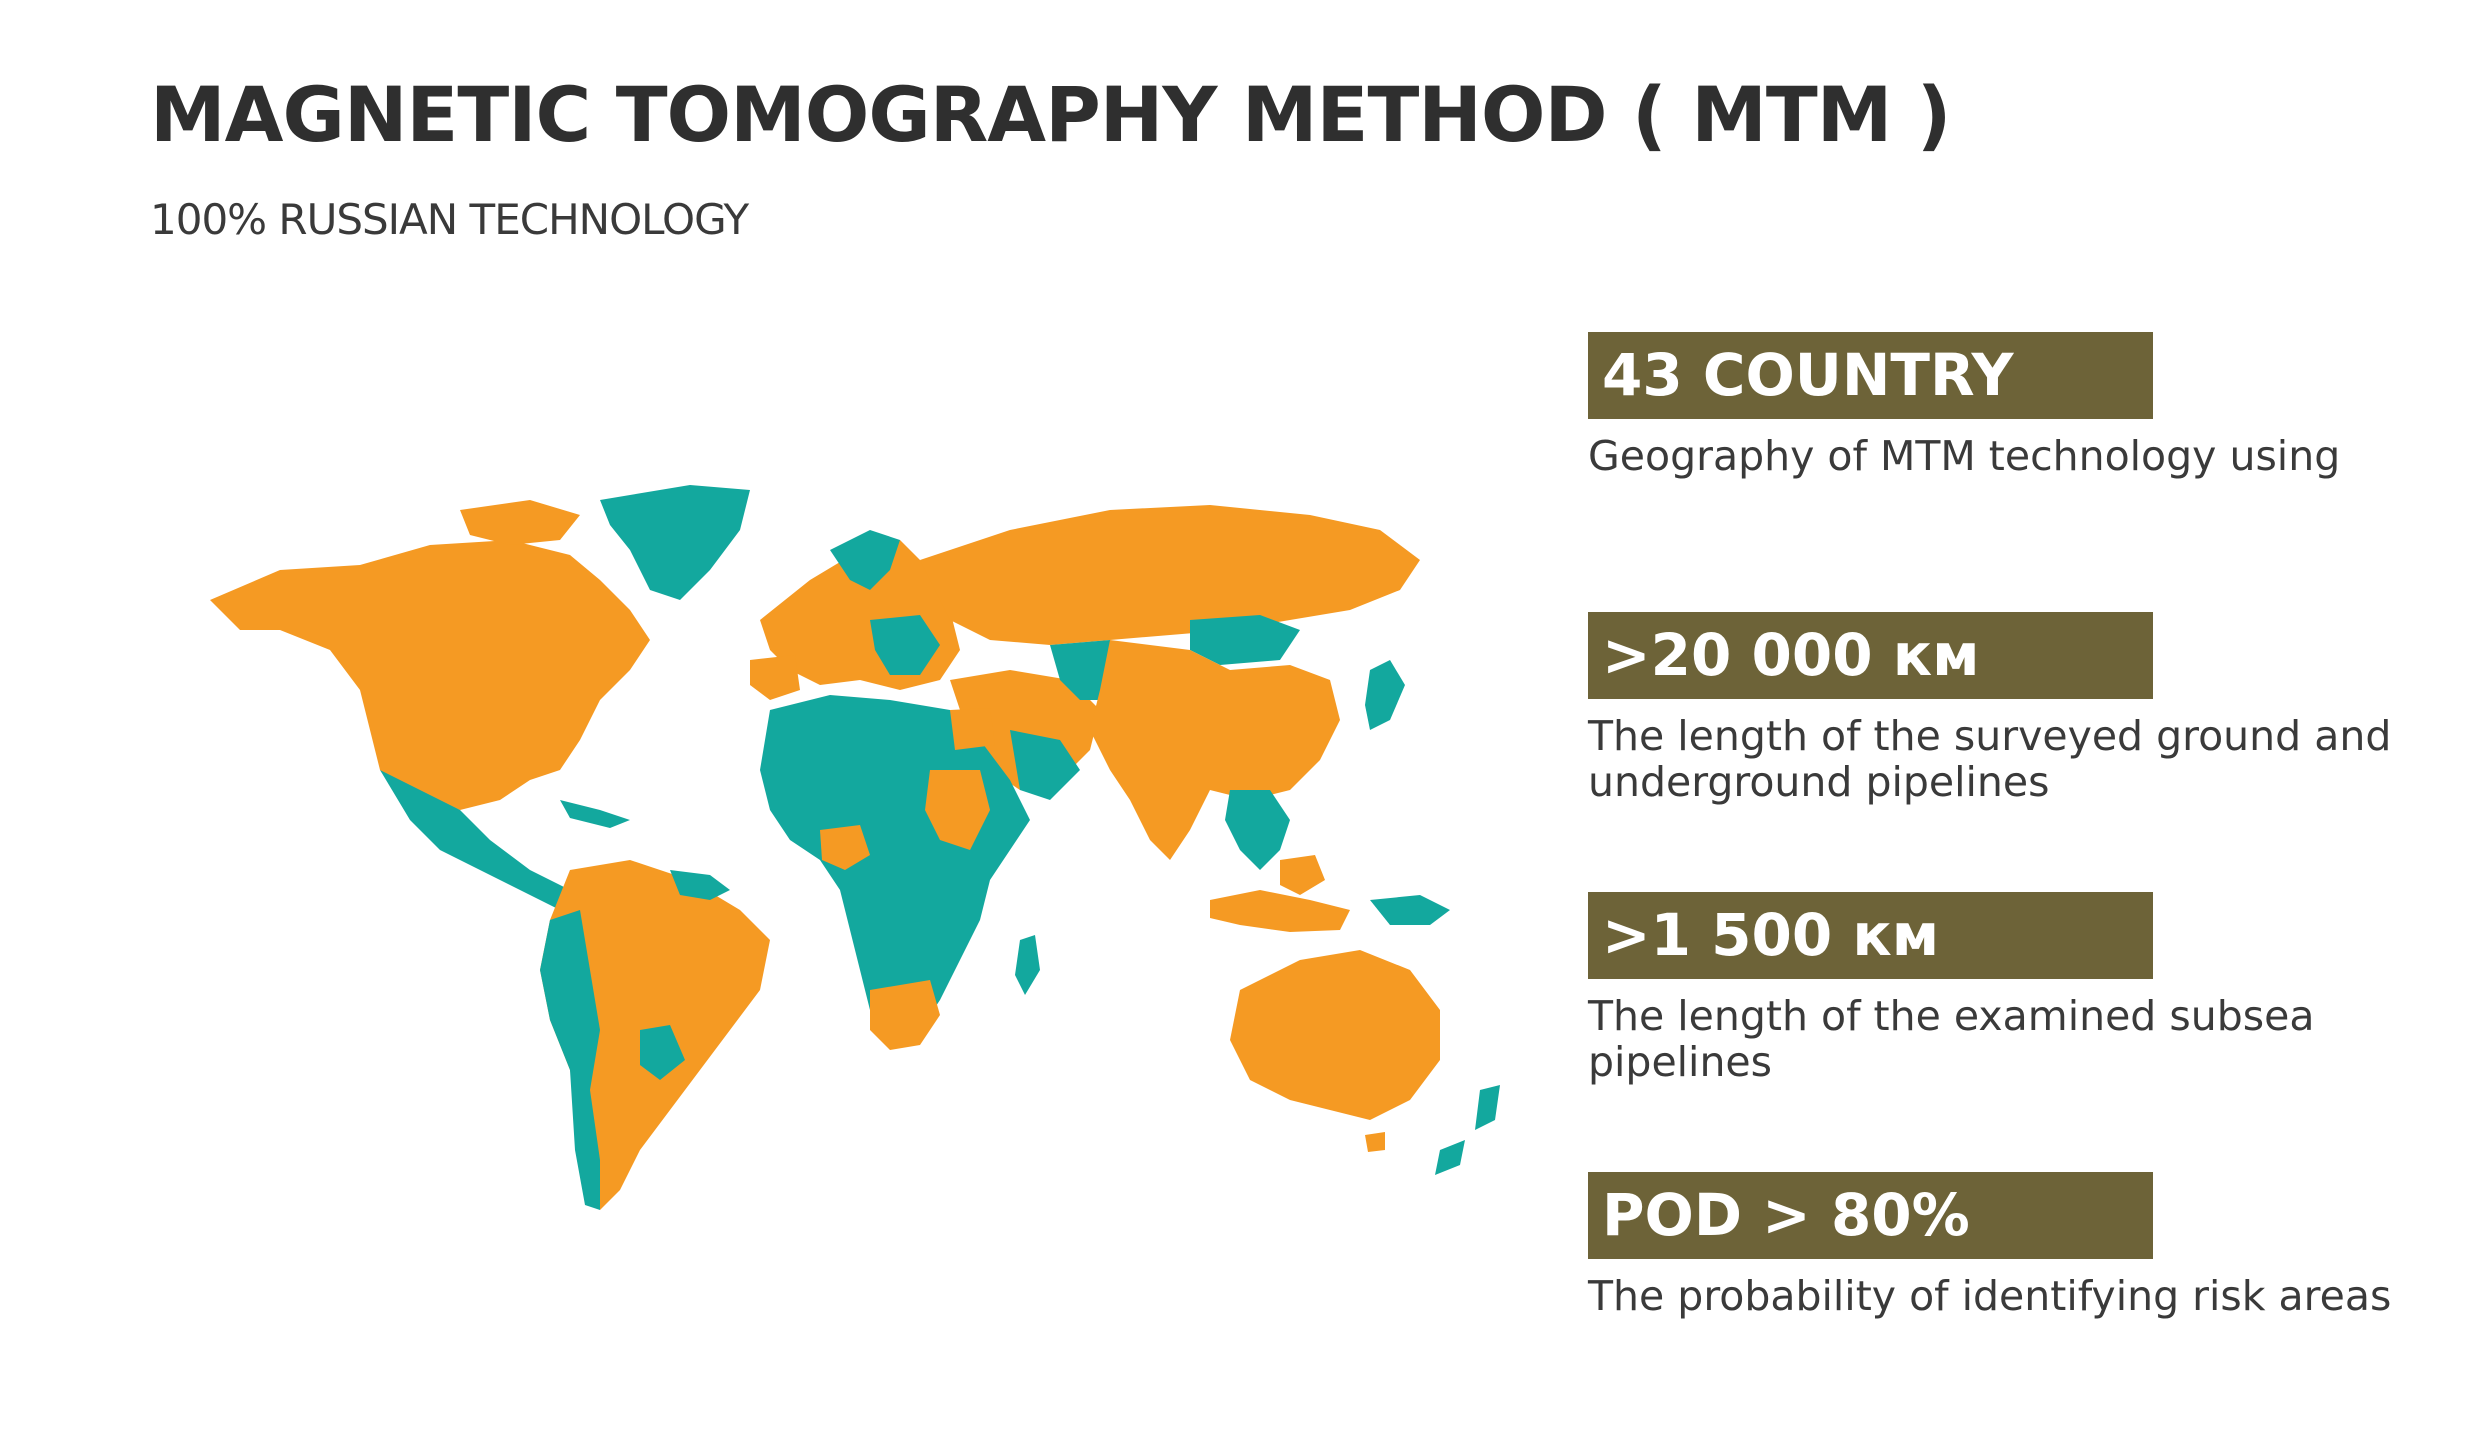  Describe the element at coordinates (1045, 765) in the screenshot. I see `arabia-region` at that location.